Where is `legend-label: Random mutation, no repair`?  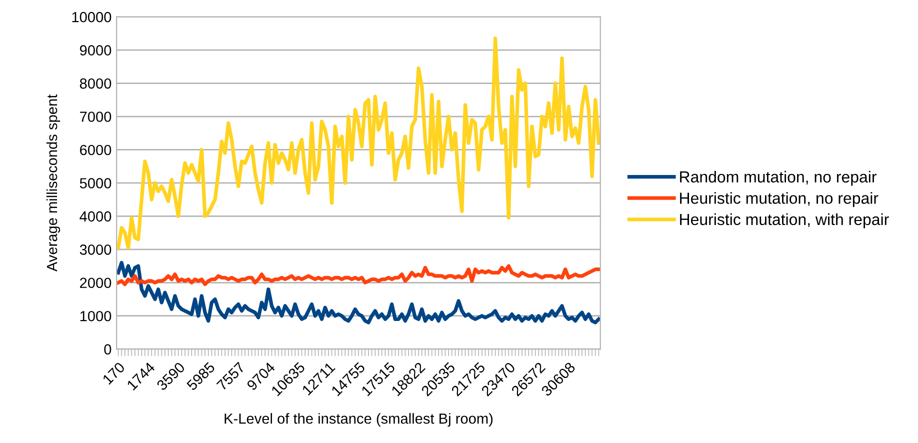 legend-label: Random mutation, no repair is located at coordinates (778, 178).